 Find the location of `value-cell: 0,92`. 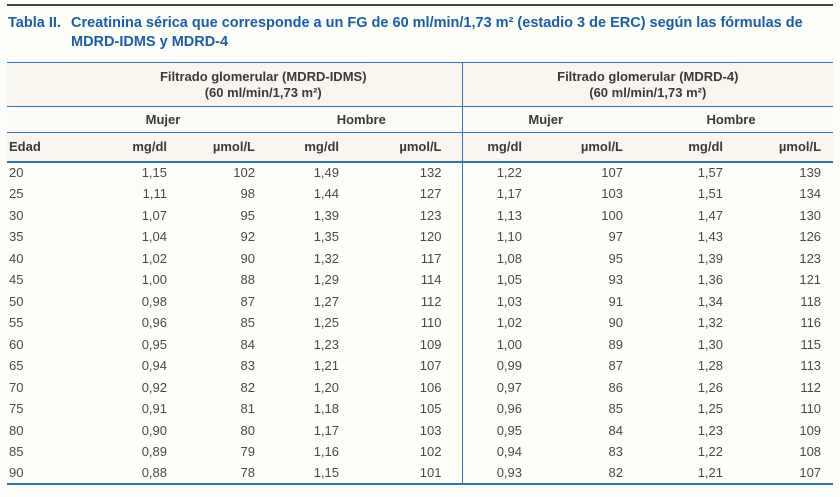

value-cell: 0,92 is located at coordinates (154, 387).